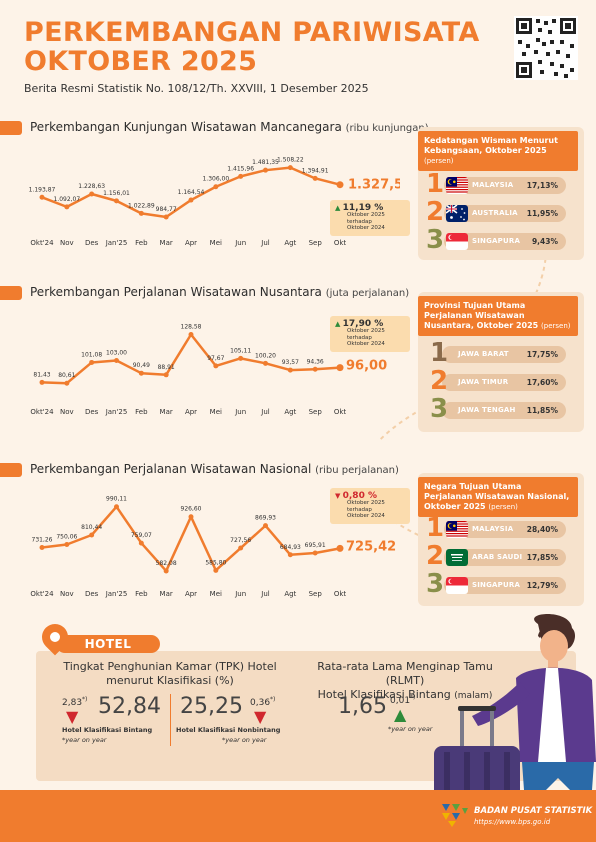  Describe the element at coordinates (244, 740) in the screenshot. I see `nonbintang-note: *year on year` at that location.